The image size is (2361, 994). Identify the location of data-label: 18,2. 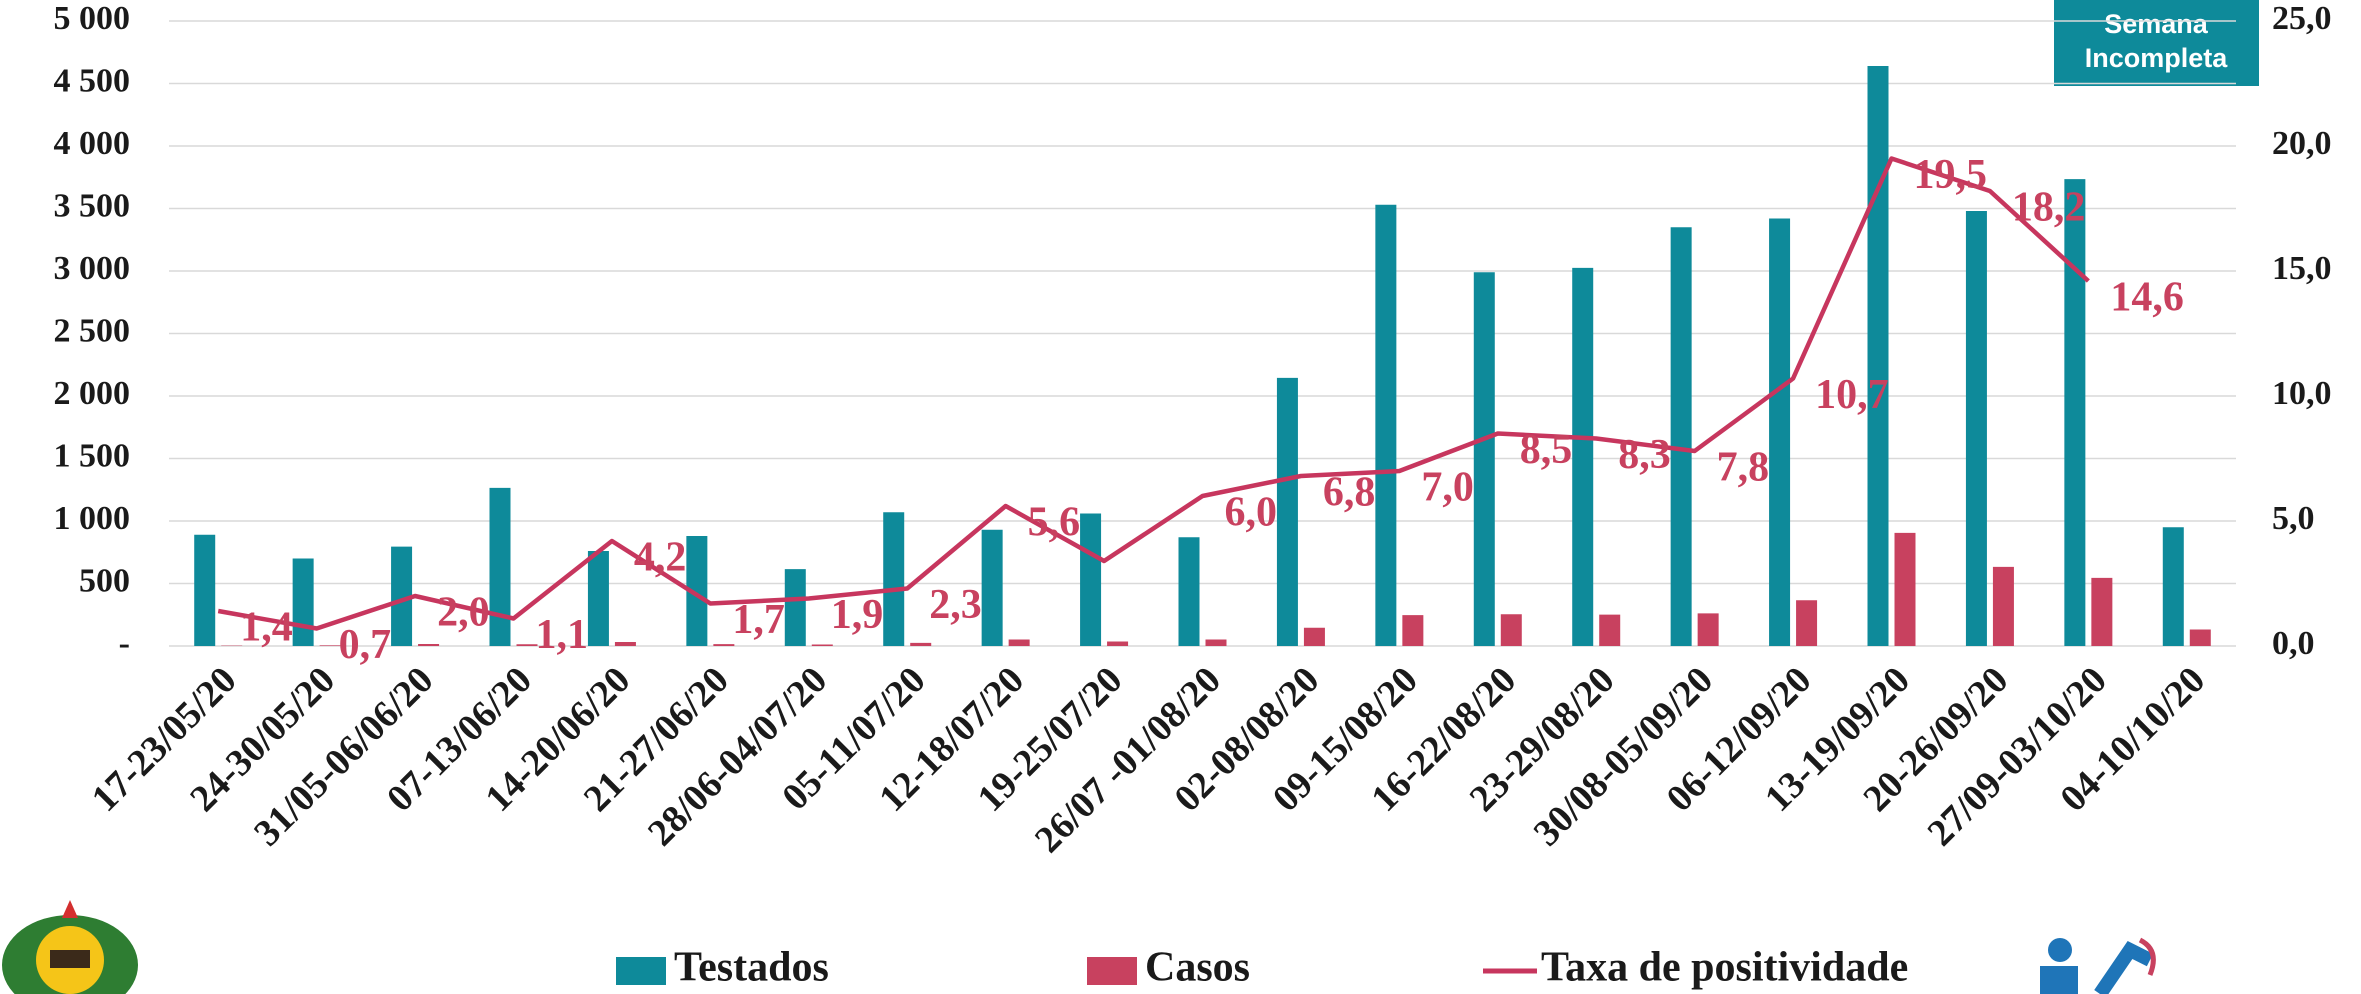
(2049, 208).